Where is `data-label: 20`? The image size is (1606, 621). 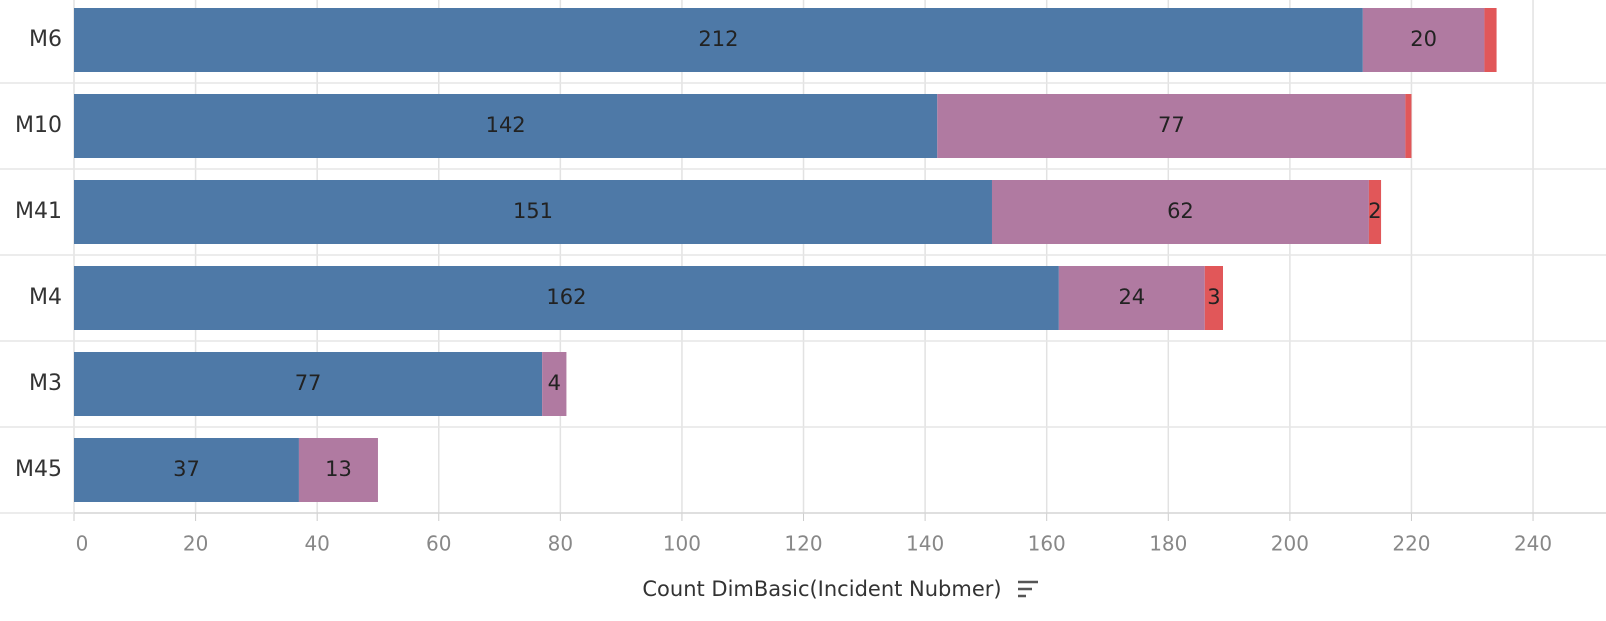 data-label: 20 is located at coordinates (1423, 39).